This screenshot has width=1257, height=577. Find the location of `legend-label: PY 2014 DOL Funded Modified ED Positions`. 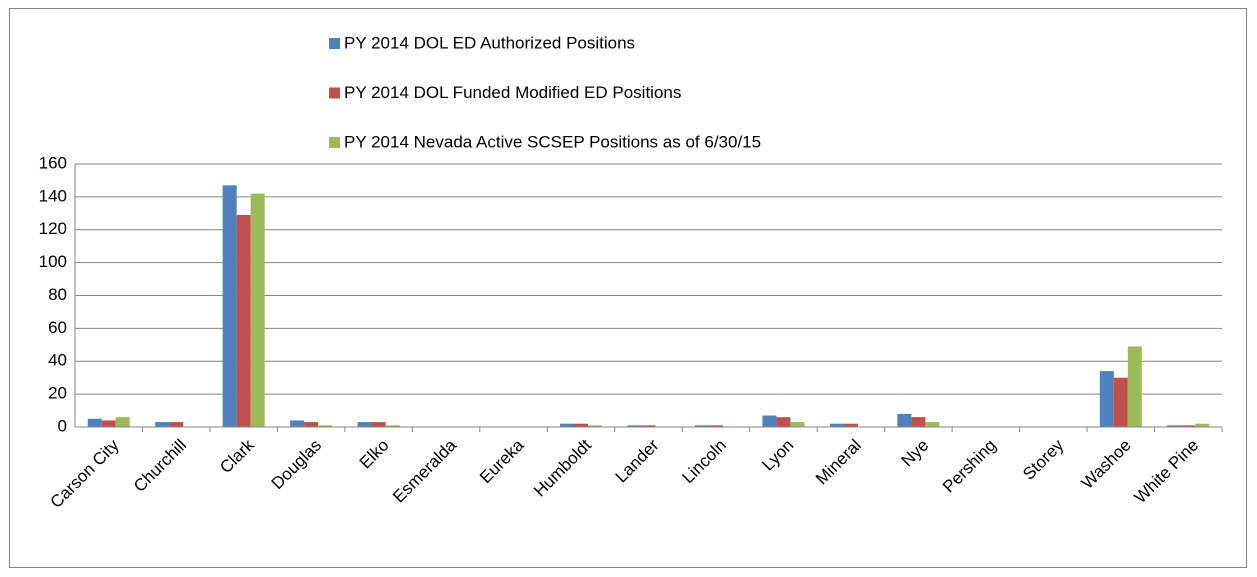

legend-label: PY 2014 DOL Funded Modified ED Positions is located at coordinates (512, 92).